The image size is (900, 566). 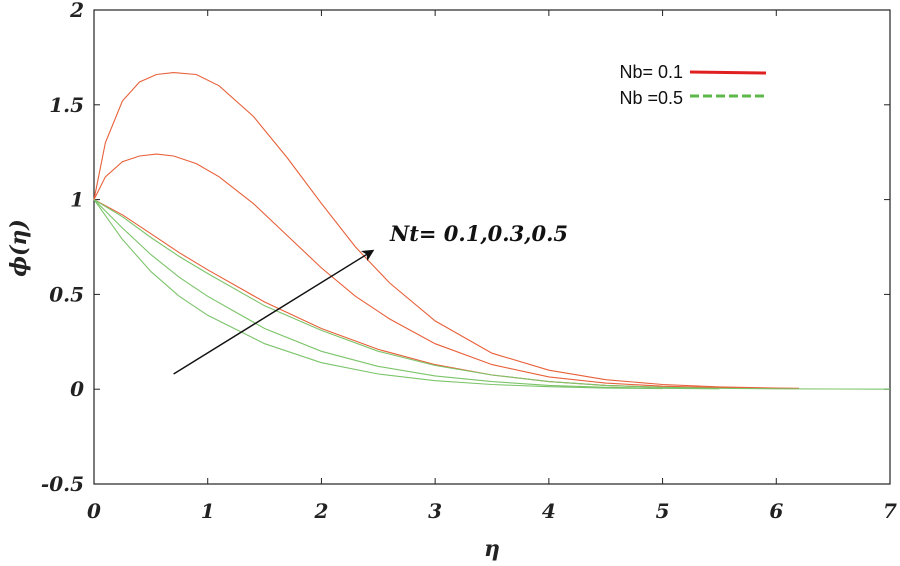 I want to click on y-tick-label: -0.5, so click(x=62, y=484).